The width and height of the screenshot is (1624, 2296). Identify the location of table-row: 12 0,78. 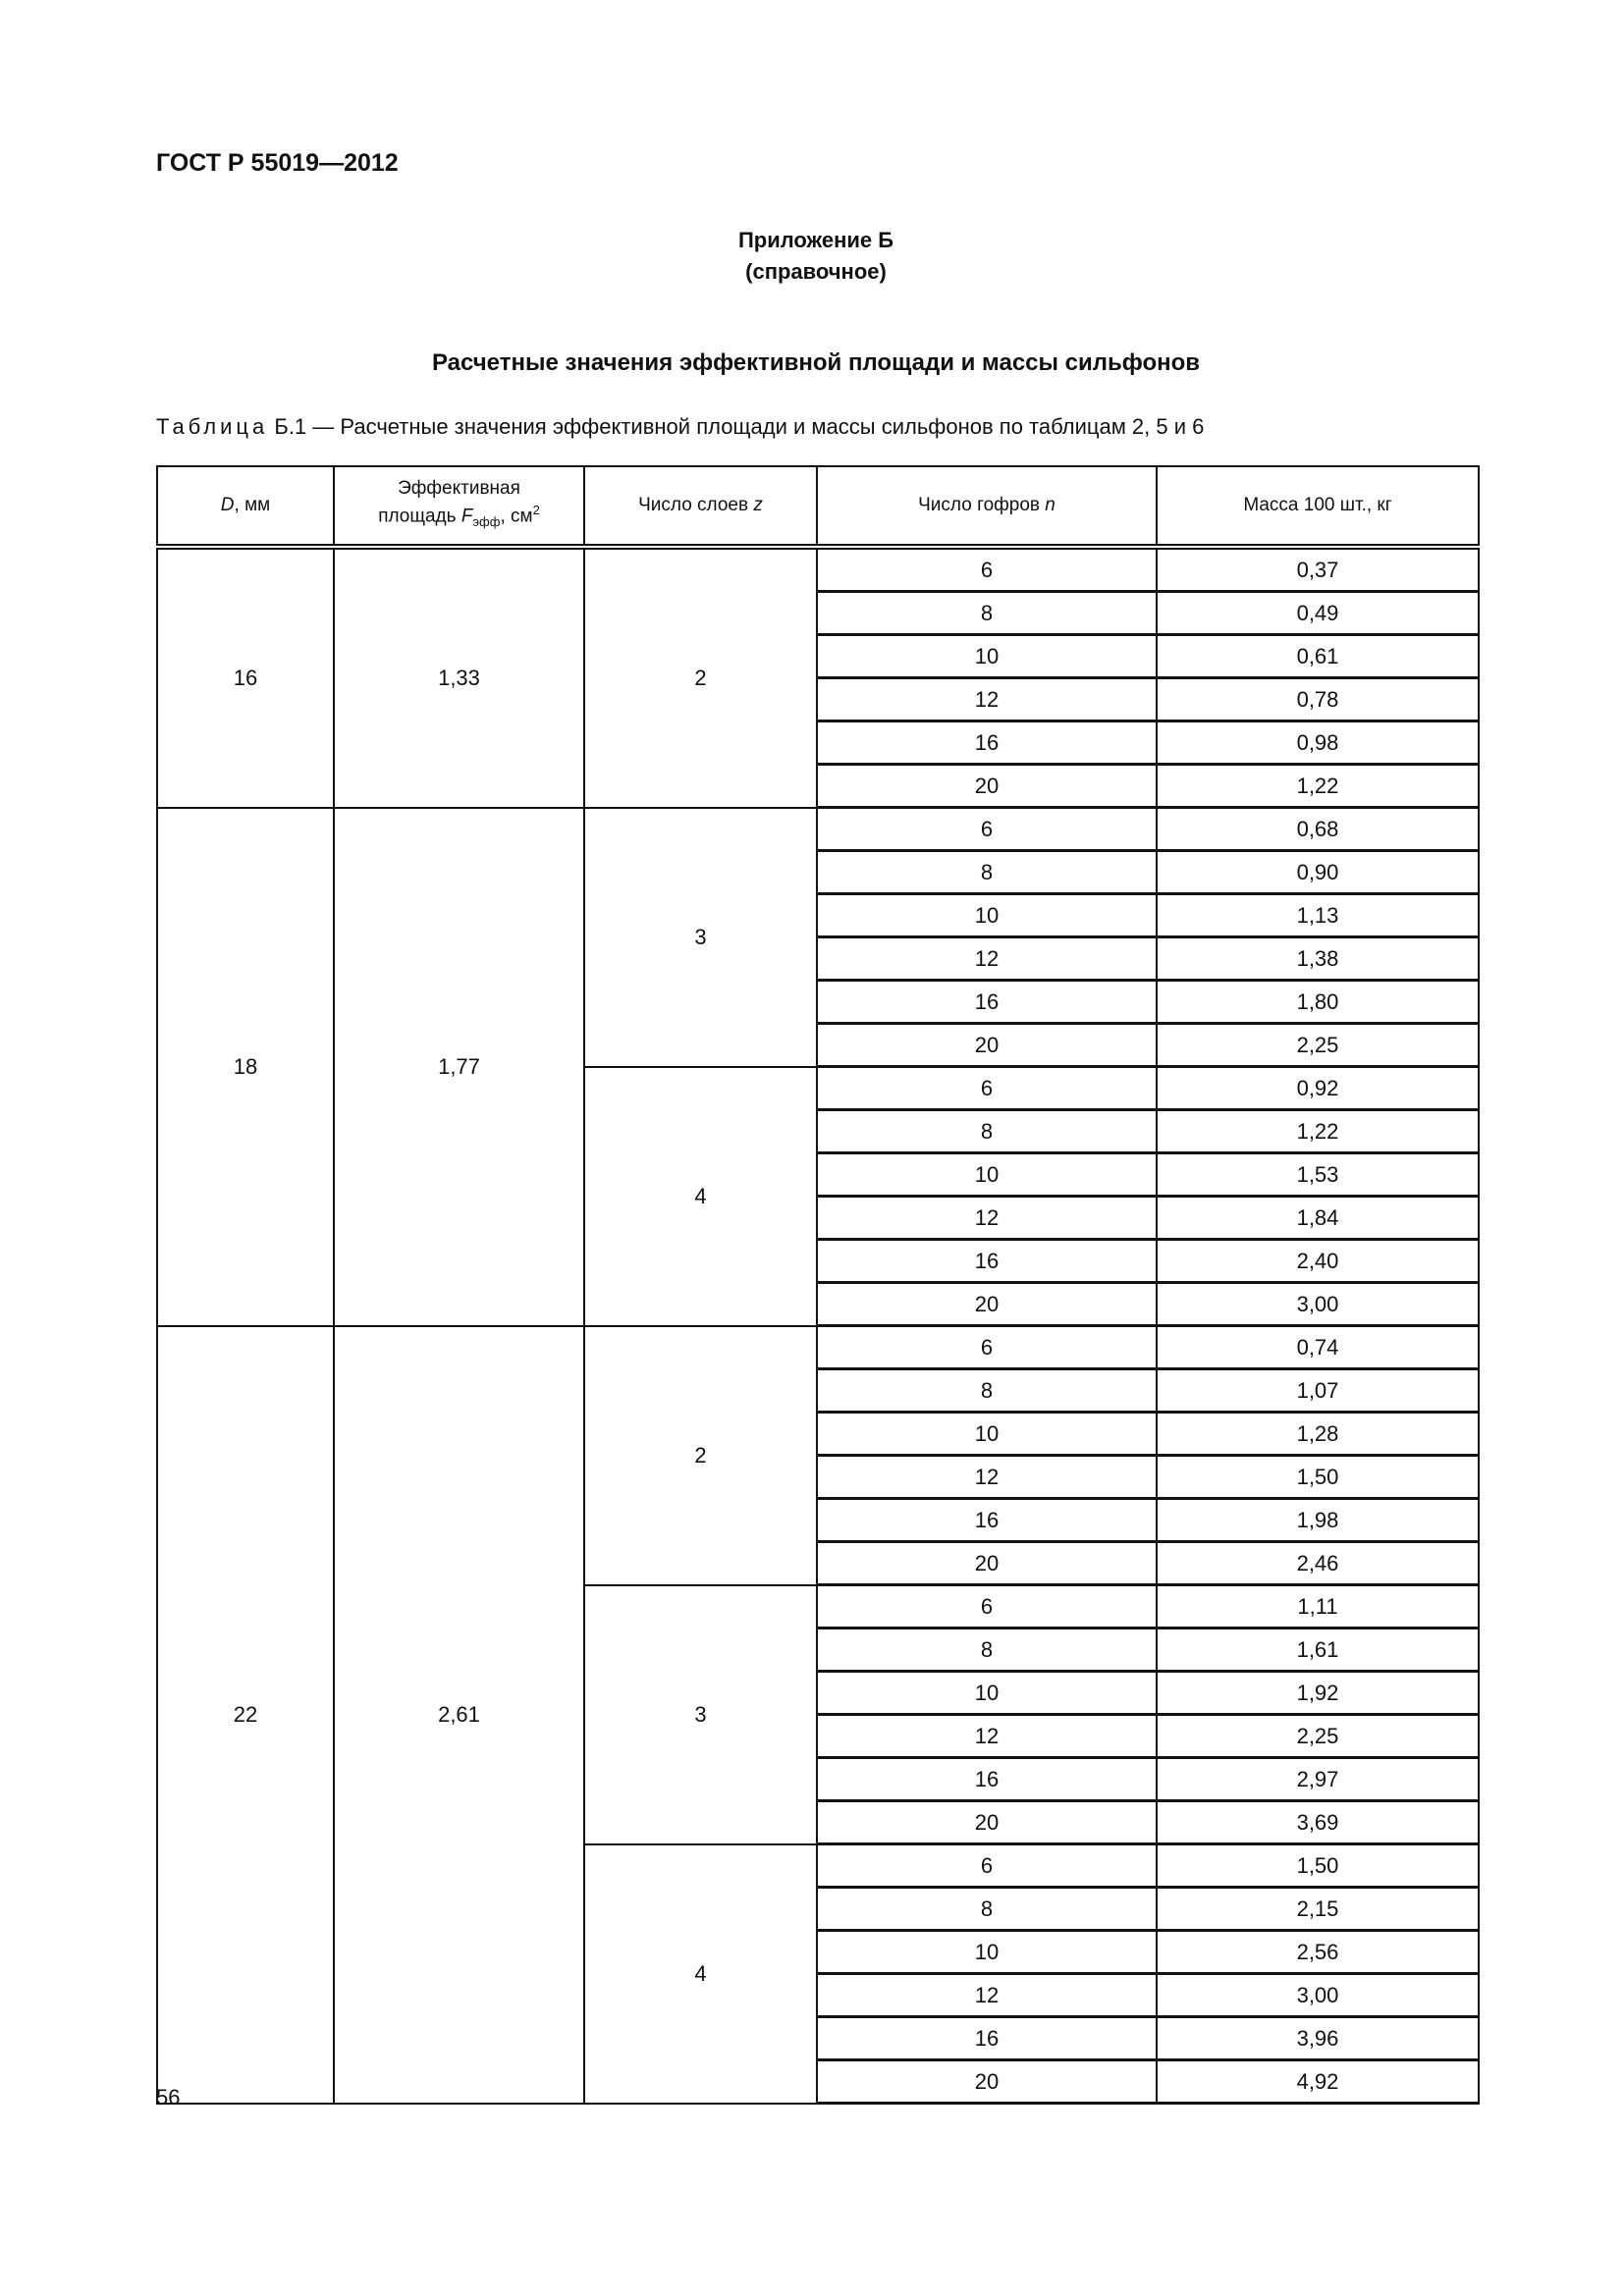
(818, 699).